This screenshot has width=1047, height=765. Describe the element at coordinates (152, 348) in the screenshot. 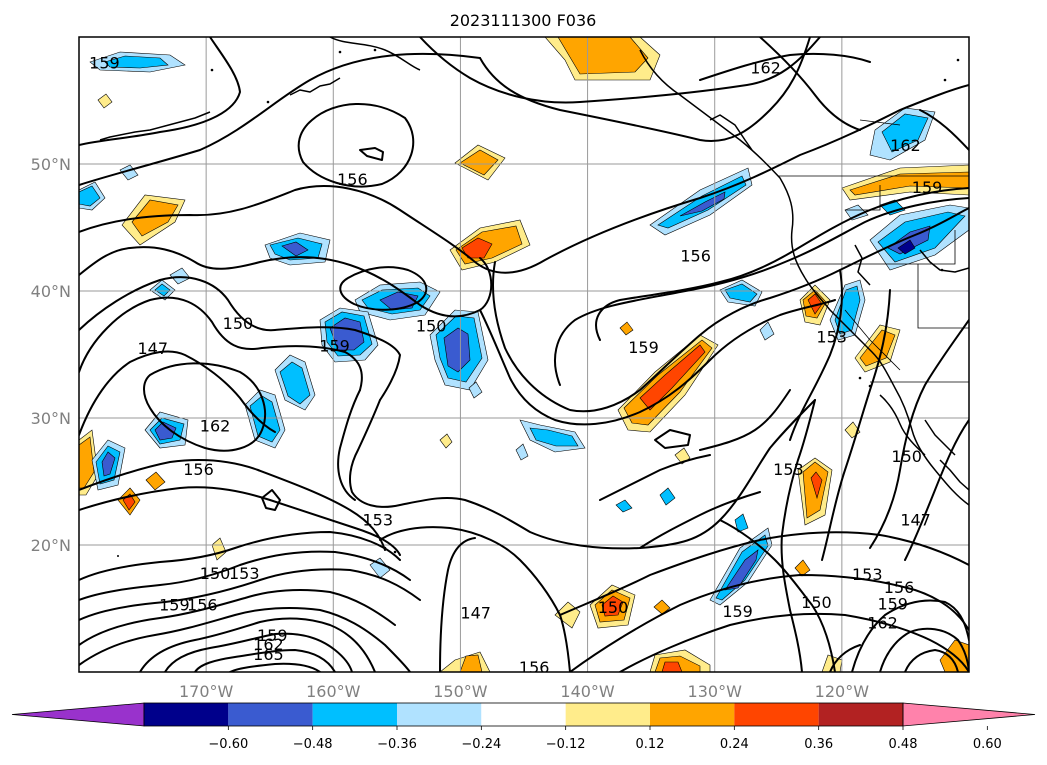

I see `contour-label: 147` at that location.